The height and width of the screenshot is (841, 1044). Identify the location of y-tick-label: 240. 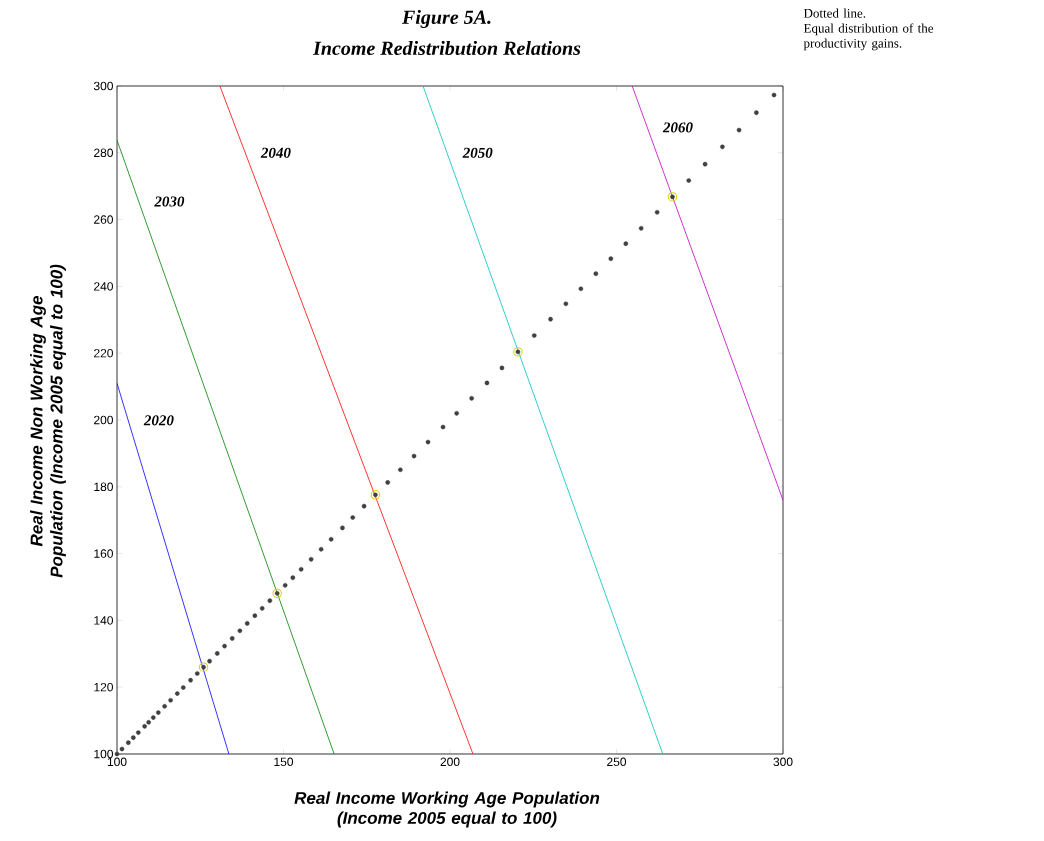
(103, 286).